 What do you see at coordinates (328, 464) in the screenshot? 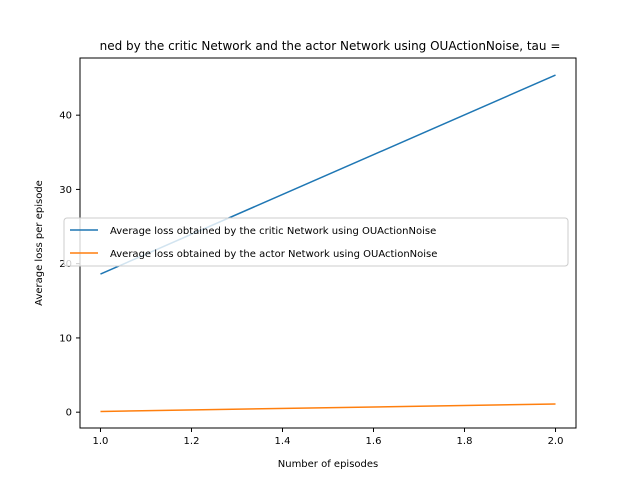
I see `x-axis-label: Number of episodes` at bounding box center [328, 464].